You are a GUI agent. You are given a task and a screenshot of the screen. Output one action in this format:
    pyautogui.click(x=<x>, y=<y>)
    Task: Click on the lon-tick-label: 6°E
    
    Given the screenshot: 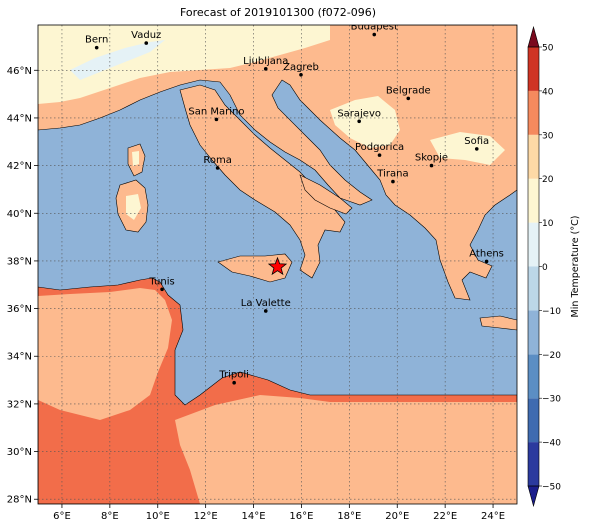 What is the action you would take?
    pyautogui.click(x=62, y=516)
    